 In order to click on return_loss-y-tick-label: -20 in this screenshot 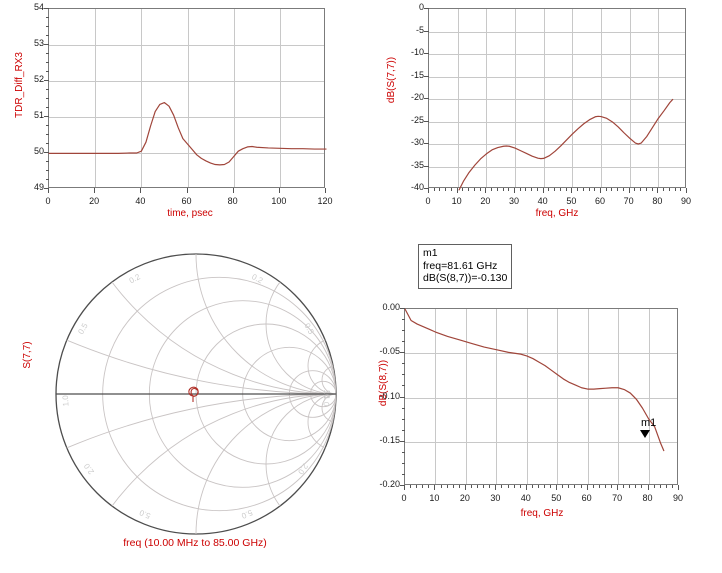, I will do `click(417, 97)`.